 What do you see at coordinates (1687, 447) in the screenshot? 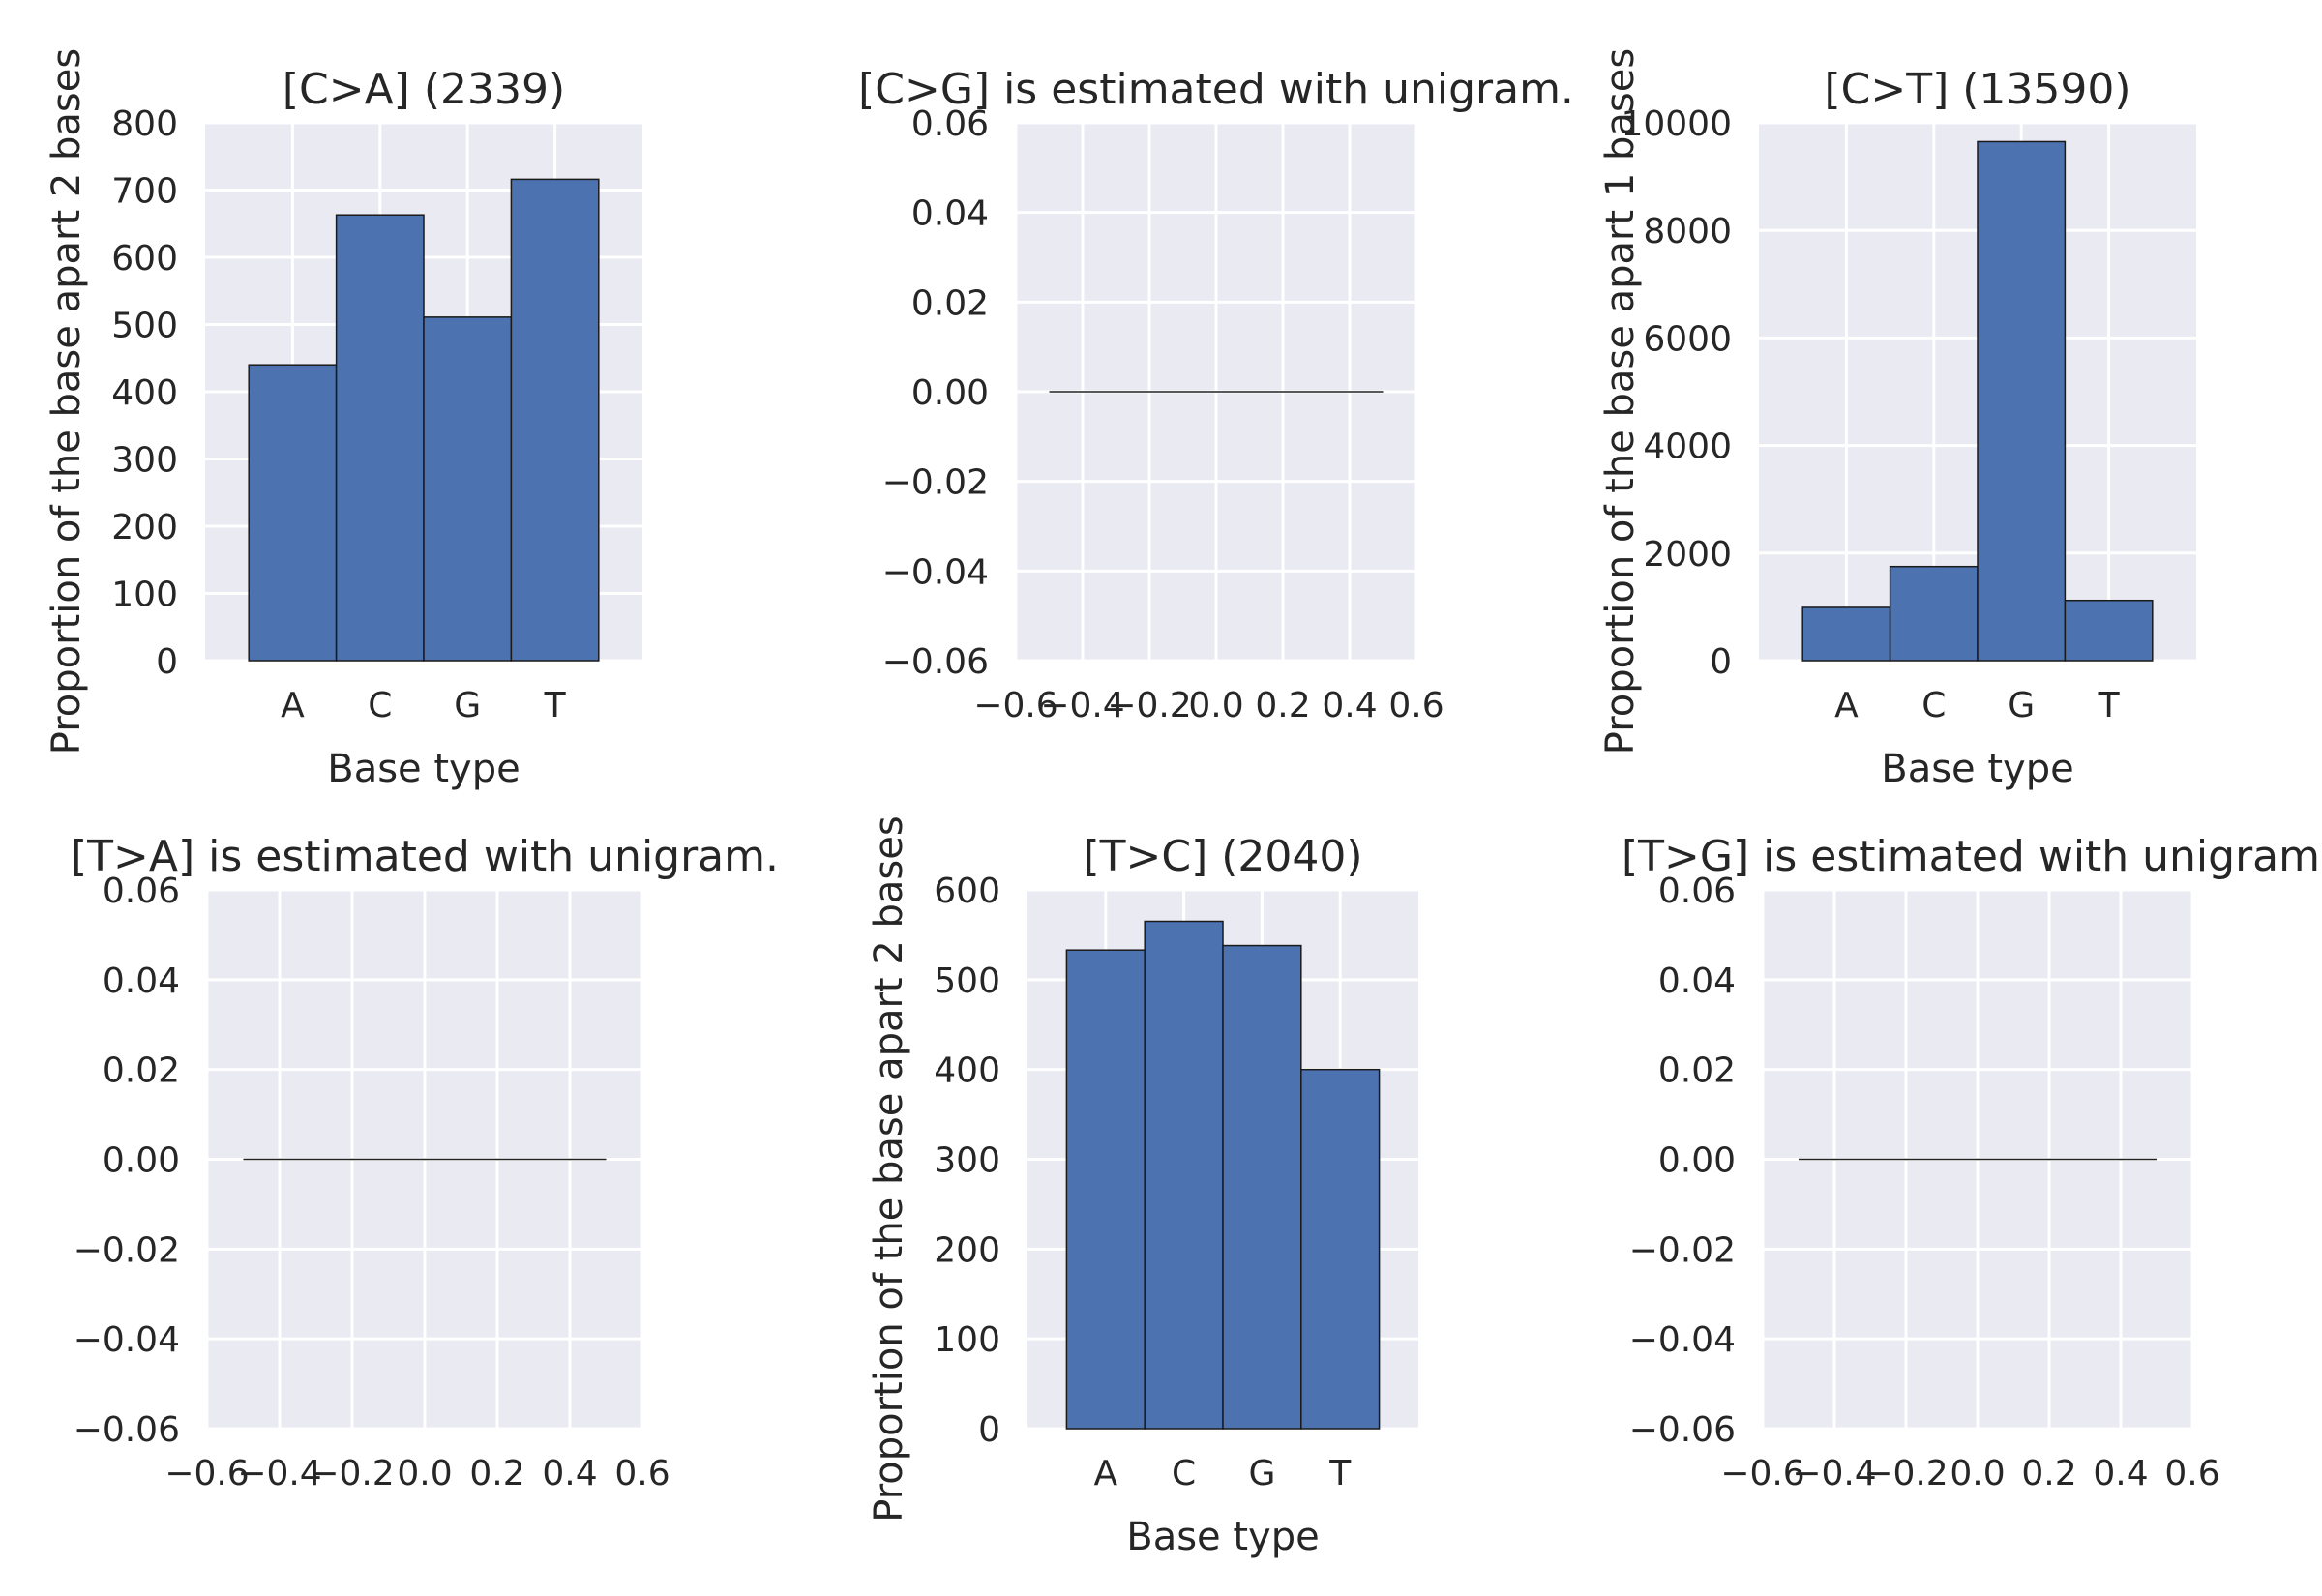
I see `y-tick-label: 4000` at bounding box center [1687, 447].